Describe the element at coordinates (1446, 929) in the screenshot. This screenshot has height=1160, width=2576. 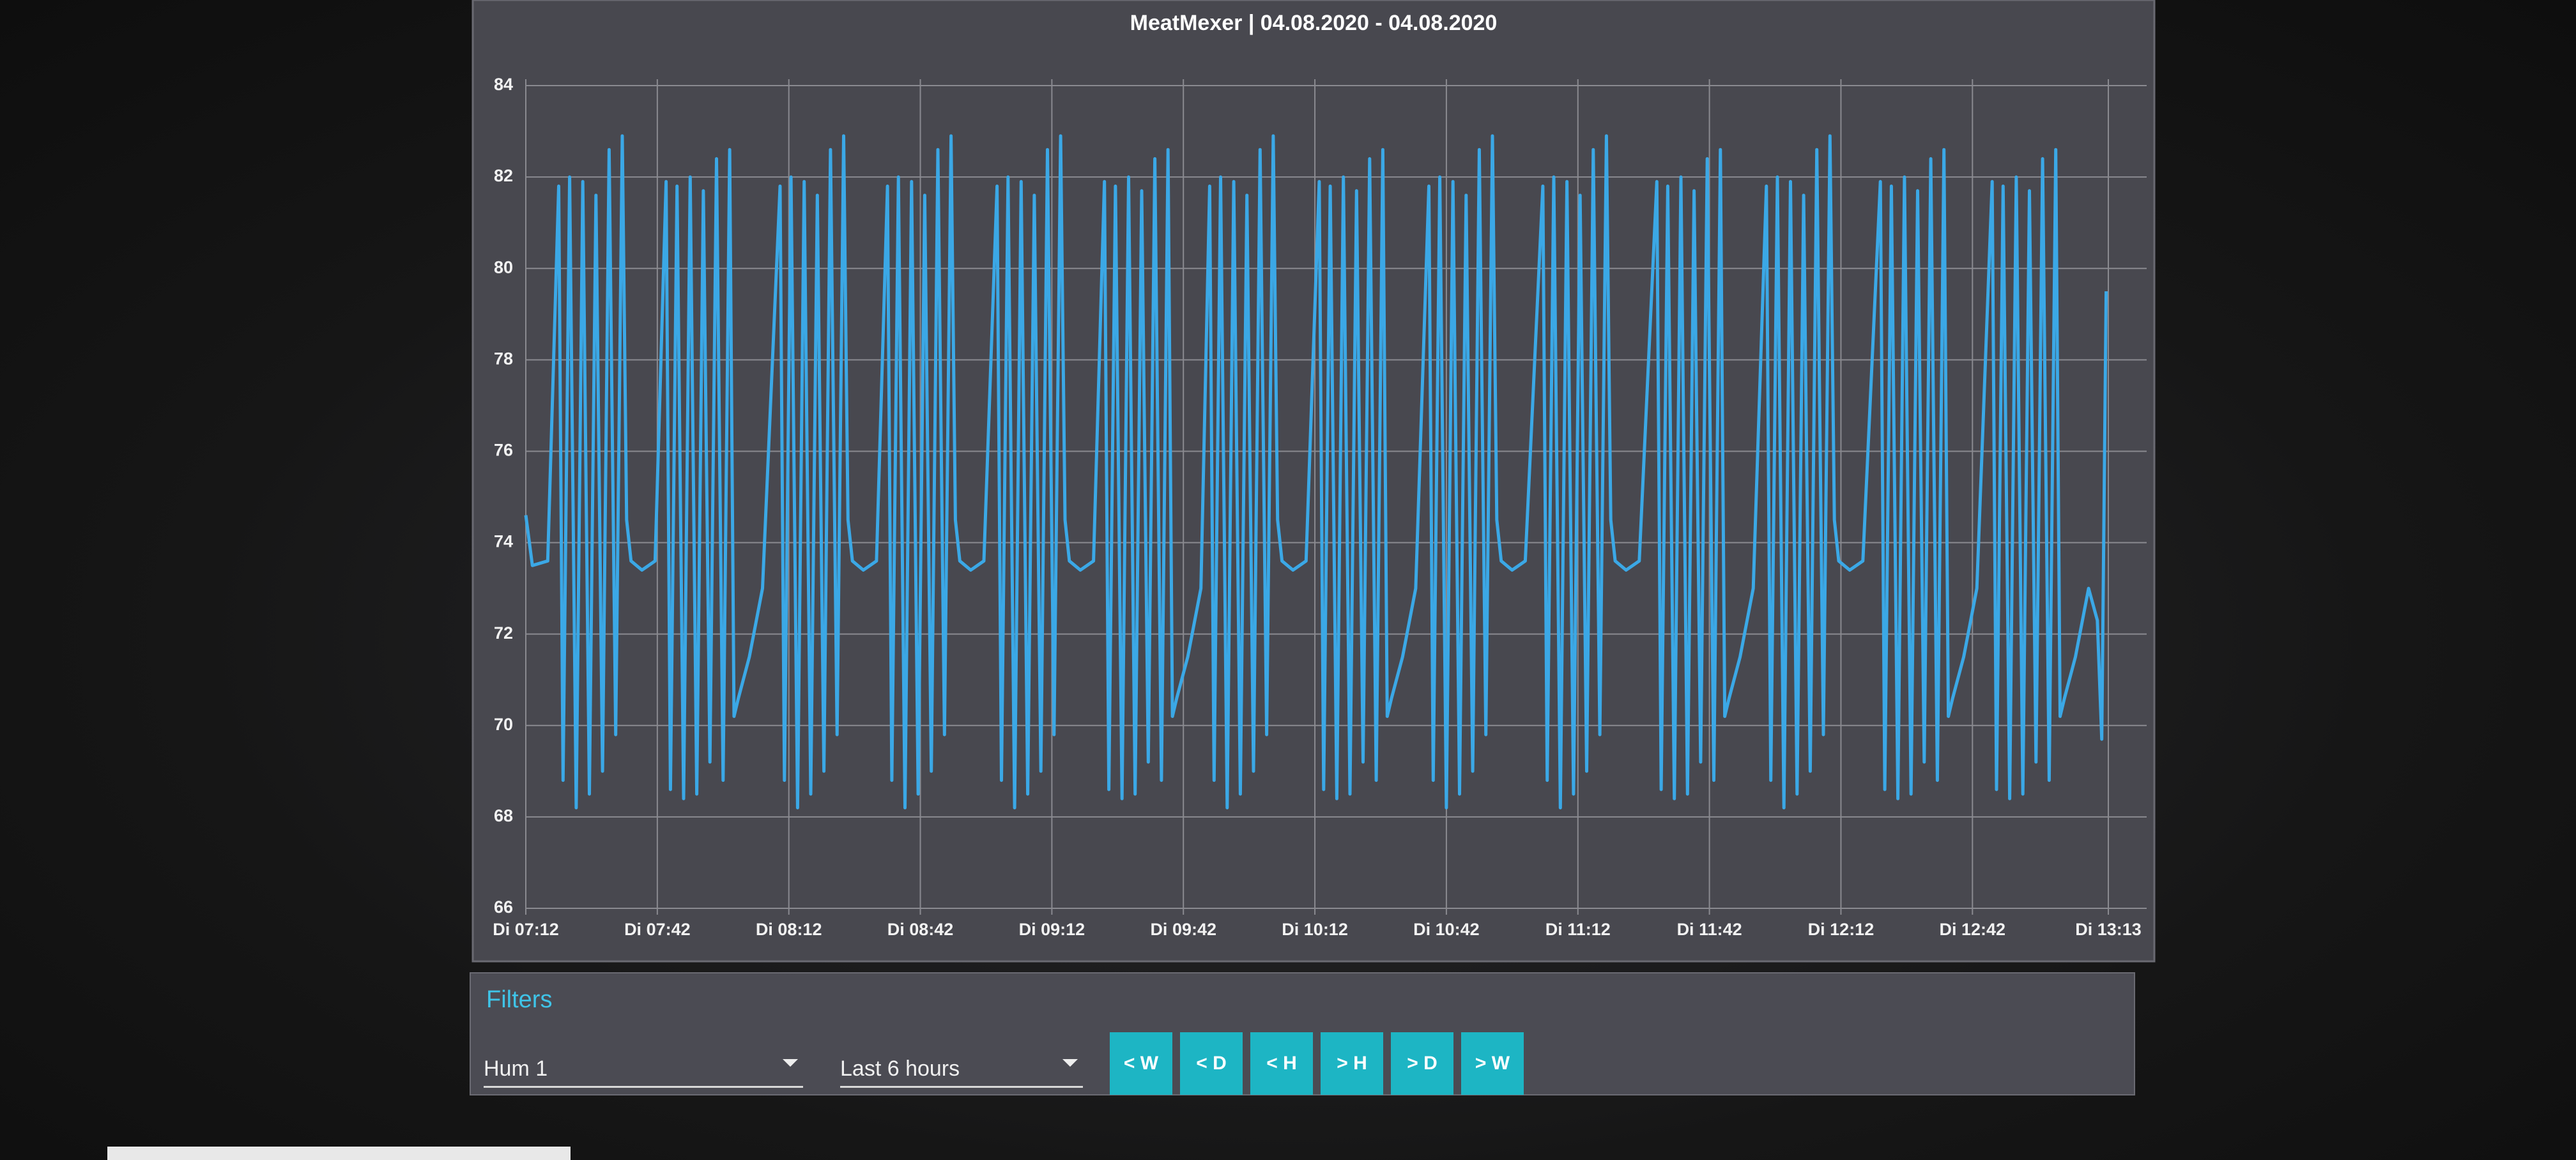
I see `x-tick-label: Di 10:42` at that location.